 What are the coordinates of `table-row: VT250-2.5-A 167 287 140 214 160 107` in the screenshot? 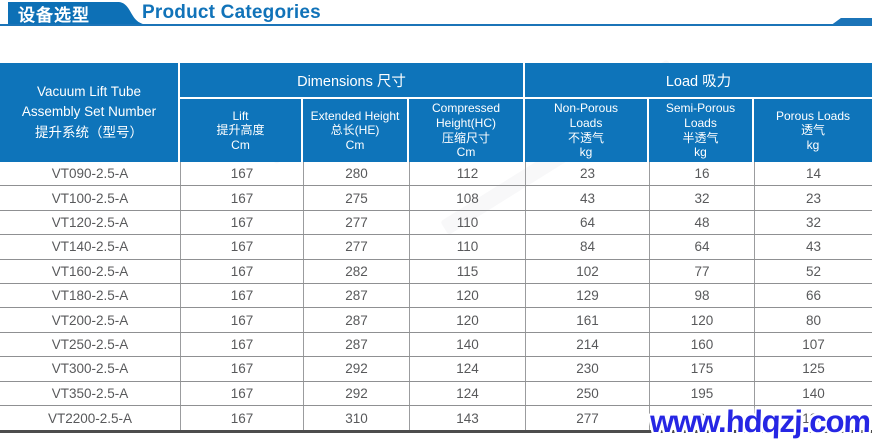 It's located at (436, 345).